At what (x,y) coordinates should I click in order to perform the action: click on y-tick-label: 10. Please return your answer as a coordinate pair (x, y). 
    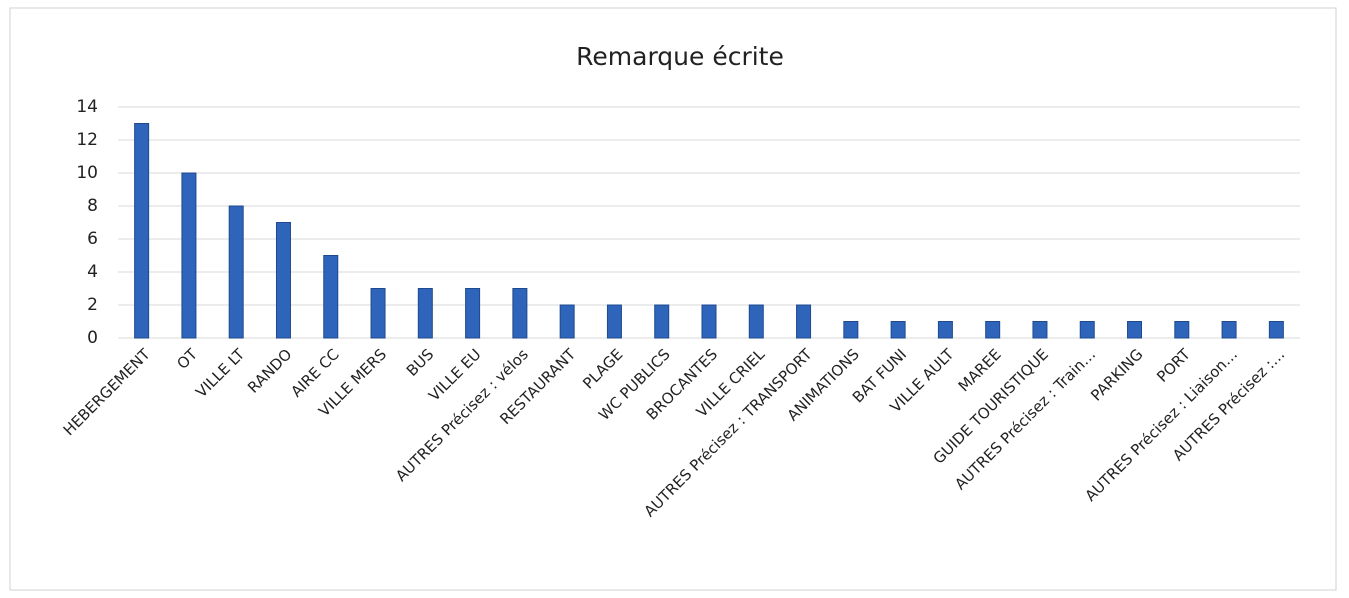
    Looking at the image, I should click on (87, 173).